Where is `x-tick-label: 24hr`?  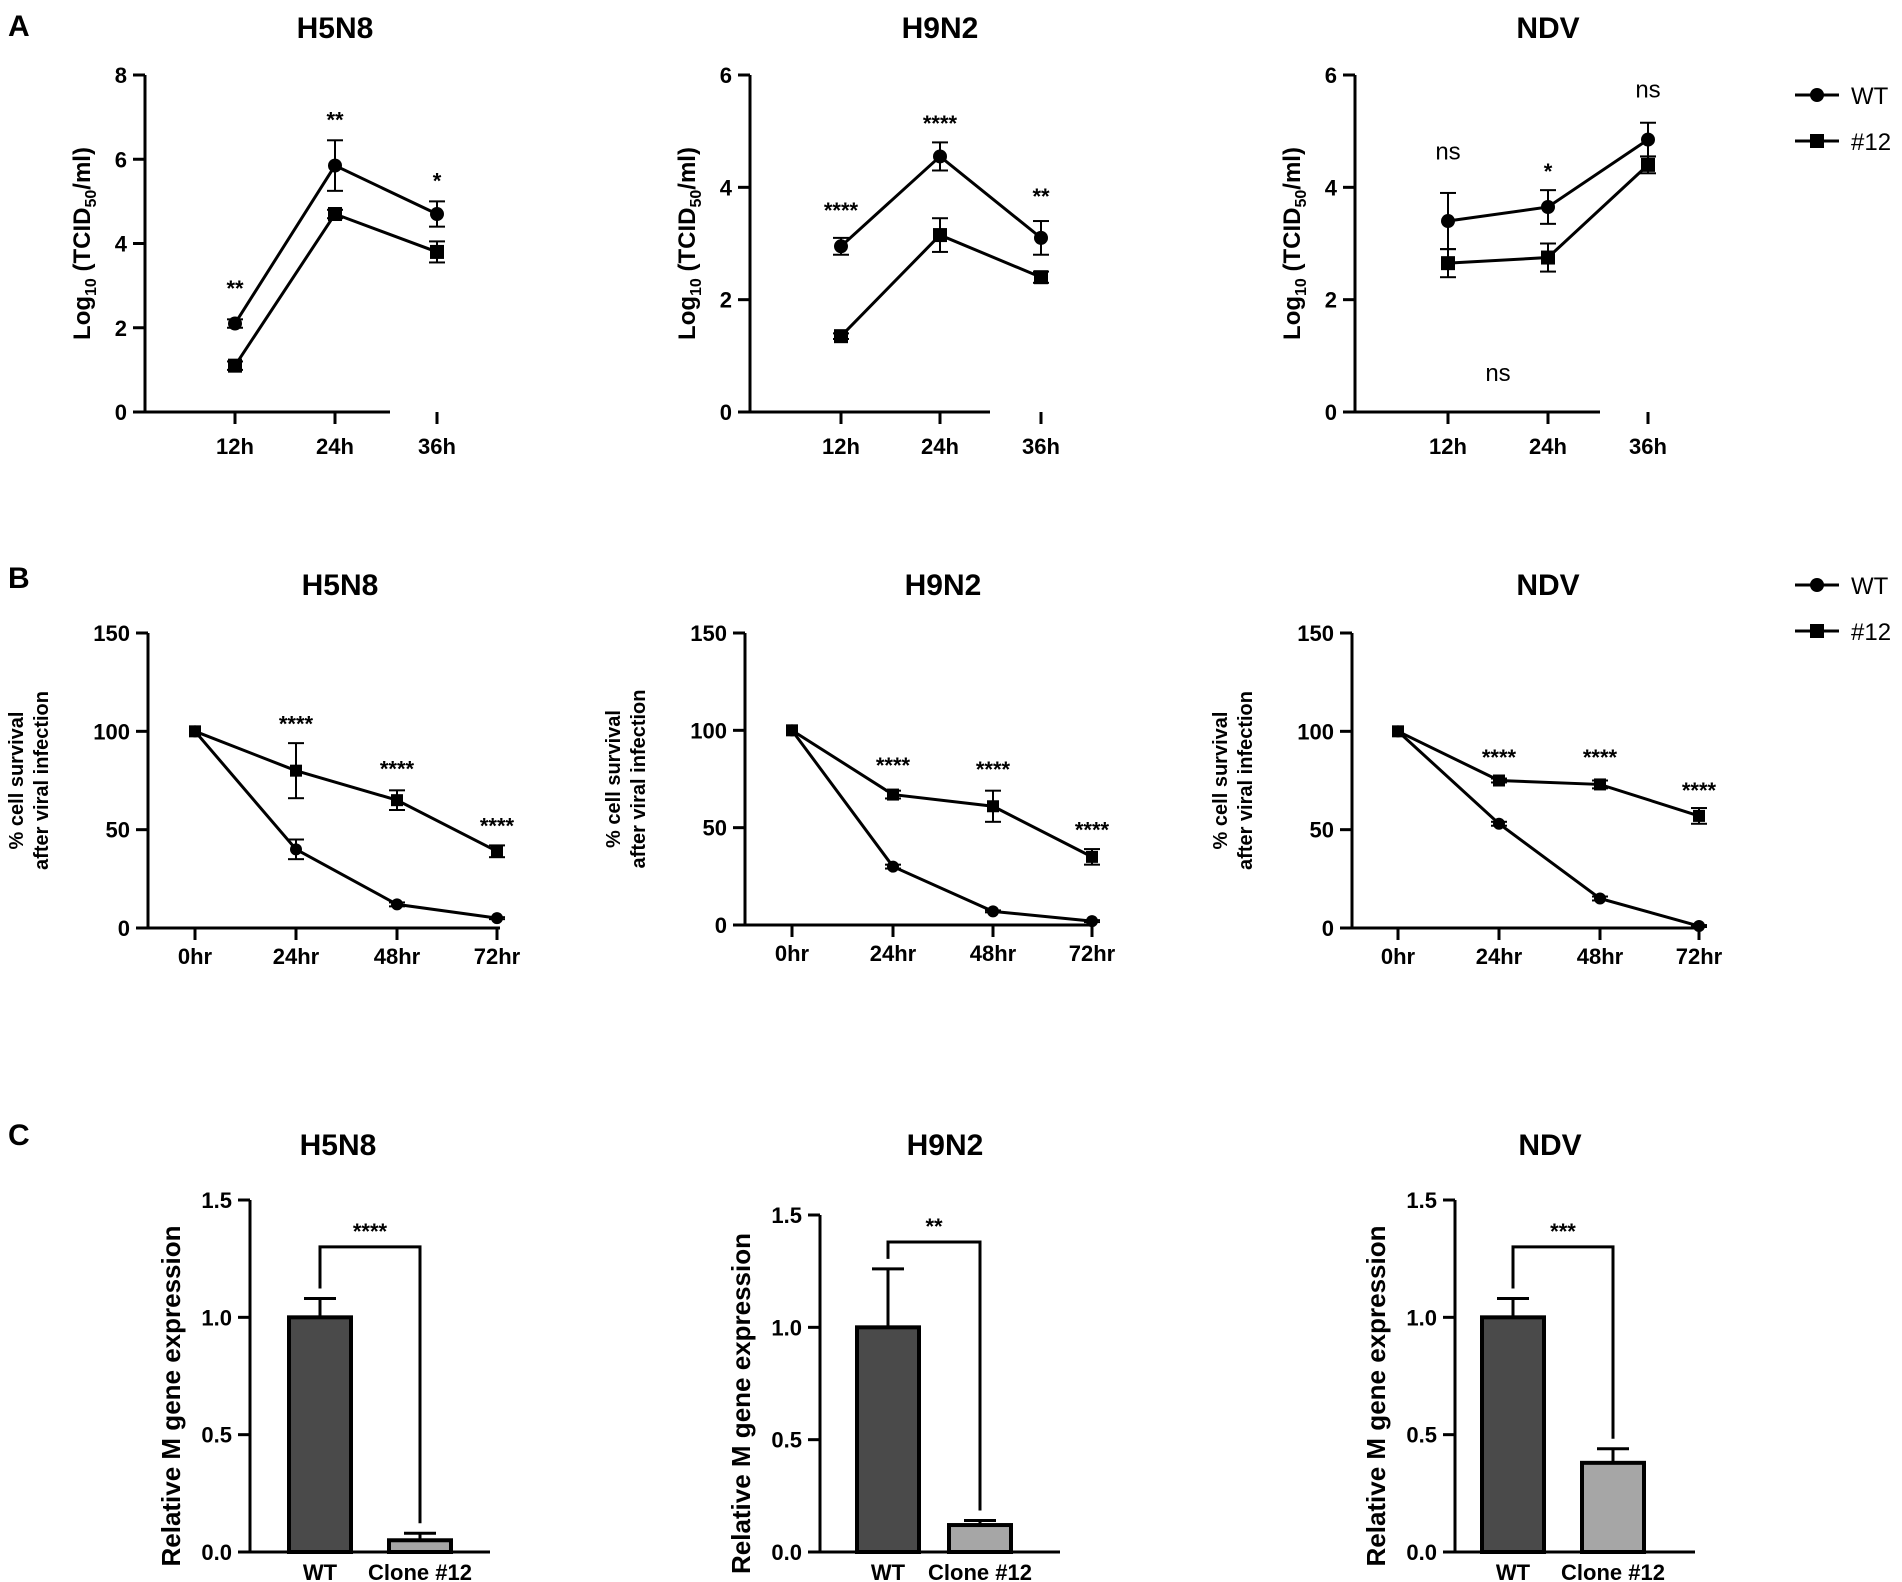 x-tick-label: 24hr is located at coordinates (296, 956).